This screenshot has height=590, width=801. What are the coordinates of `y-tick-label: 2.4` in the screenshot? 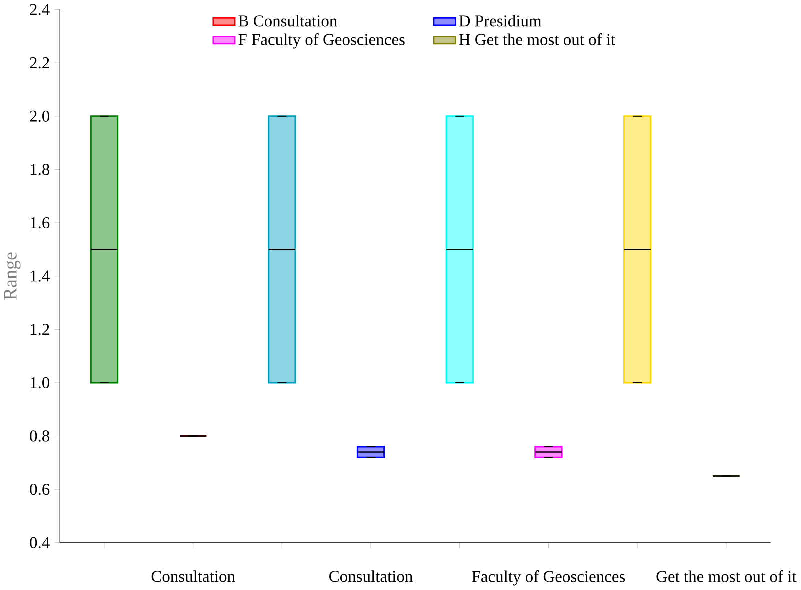 It's located at (40, 10).